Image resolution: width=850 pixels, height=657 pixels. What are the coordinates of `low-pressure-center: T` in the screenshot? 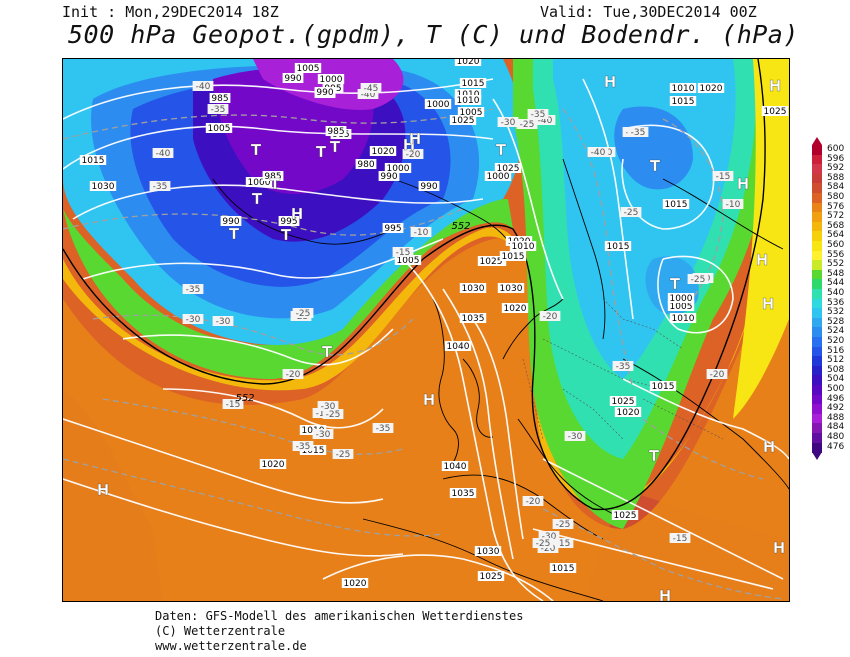 It's located at (257, 199).